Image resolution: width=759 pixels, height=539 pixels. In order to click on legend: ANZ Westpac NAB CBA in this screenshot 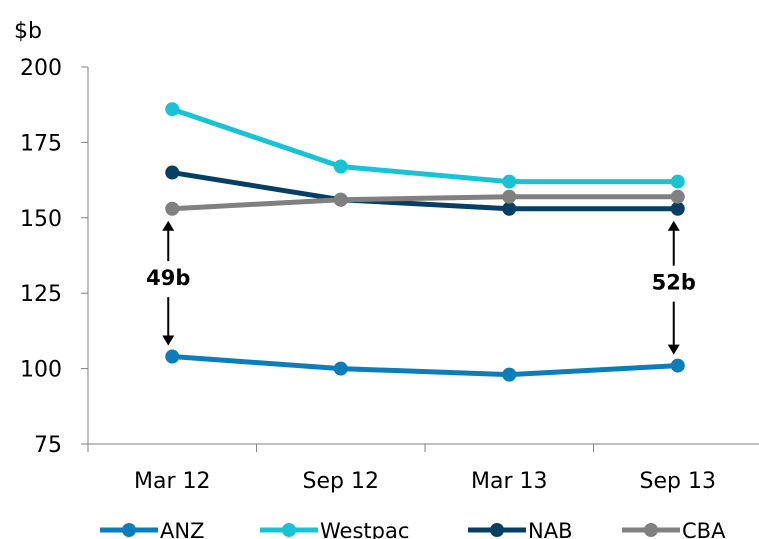, I will do `click(413, 529)`.